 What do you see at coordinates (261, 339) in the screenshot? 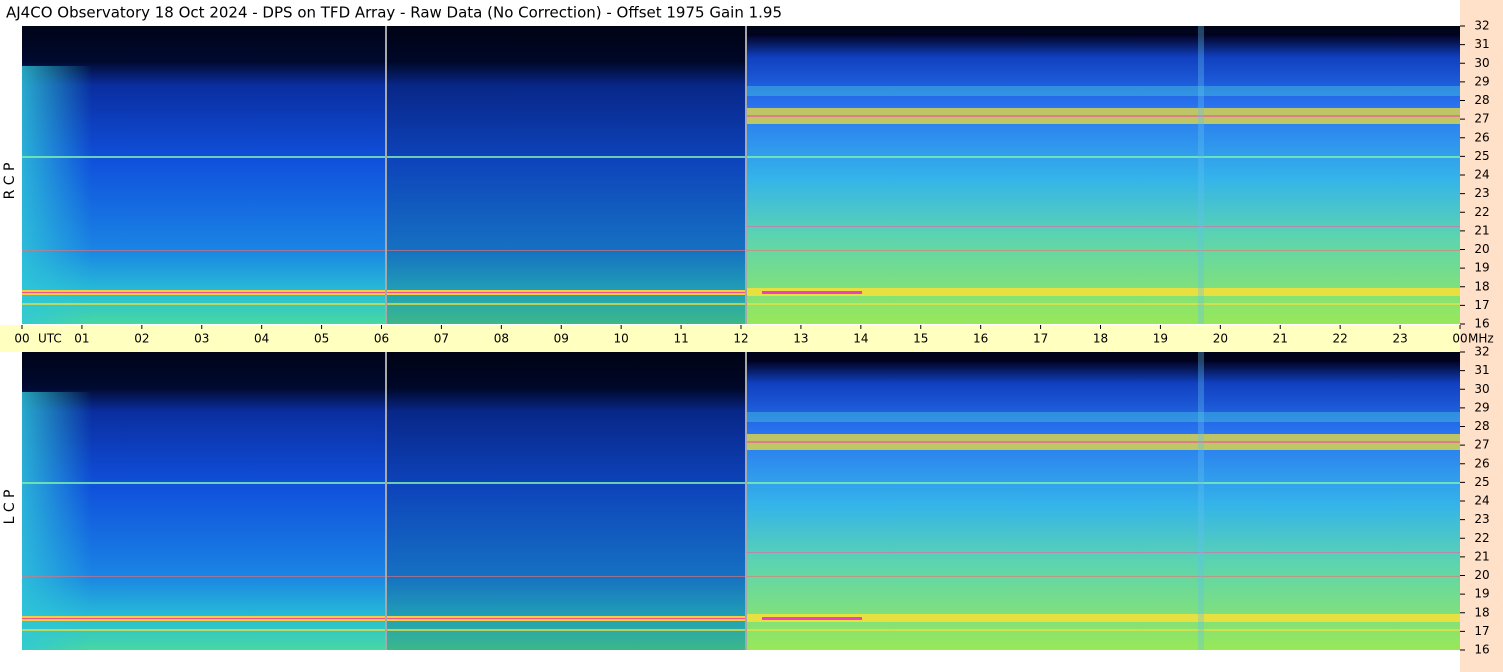
I see `x-tick-label: 04` at bounding box center [261, 339].